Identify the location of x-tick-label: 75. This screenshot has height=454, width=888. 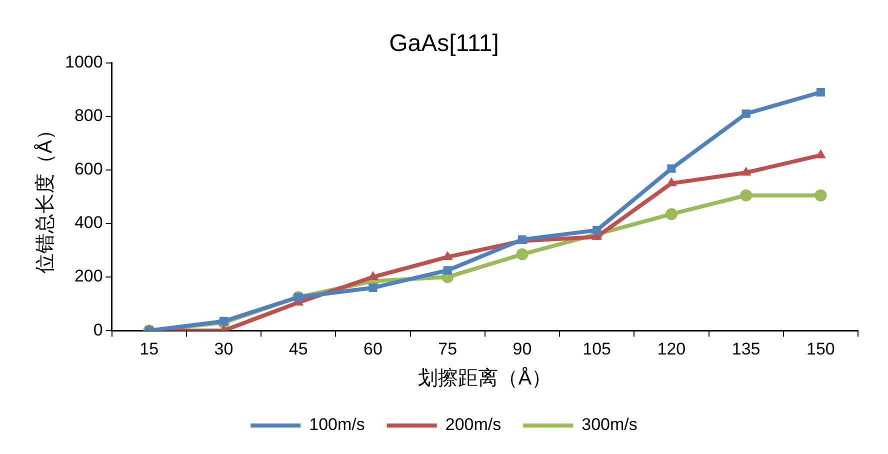
(448, 348).